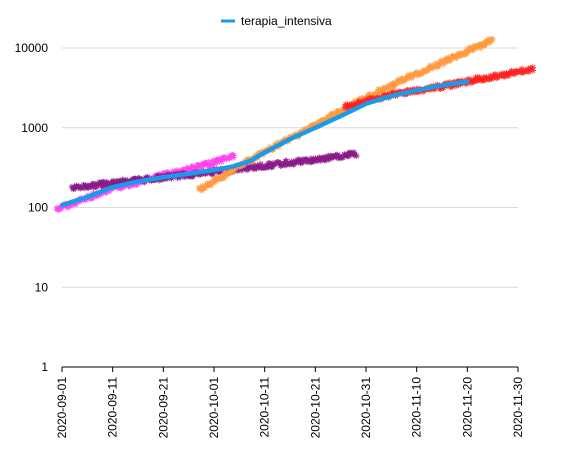 The height and width of the screenshot is (467, 564). Describe the element at coordinates (62, 408) in the screenshot. I see `x-tick-label: 2020-09-01` at that location.